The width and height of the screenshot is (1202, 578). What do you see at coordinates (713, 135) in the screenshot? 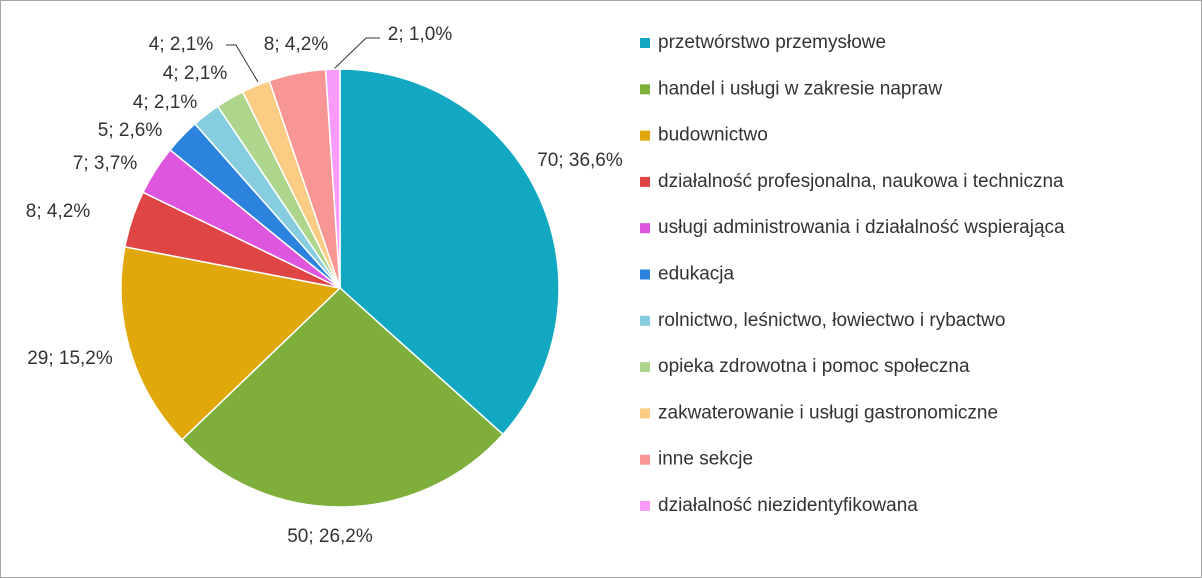
I see `legend-label: budownictwo` at bounding box center [713, 135].